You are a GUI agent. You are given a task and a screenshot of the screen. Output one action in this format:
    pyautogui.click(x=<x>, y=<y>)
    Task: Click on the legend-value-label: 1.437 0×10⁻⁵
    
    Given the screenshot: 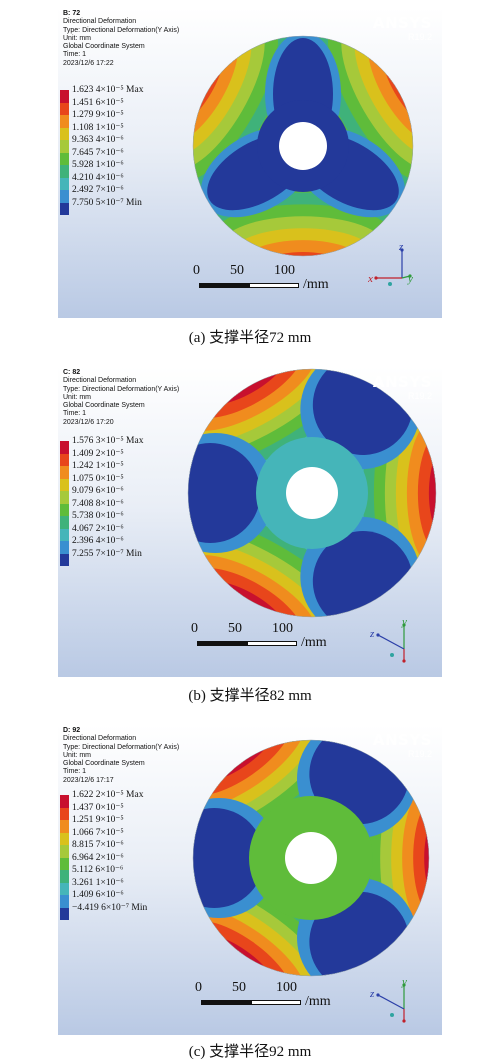 What is the action you would take?
    pyautogui.click(x=98, y=807)
    